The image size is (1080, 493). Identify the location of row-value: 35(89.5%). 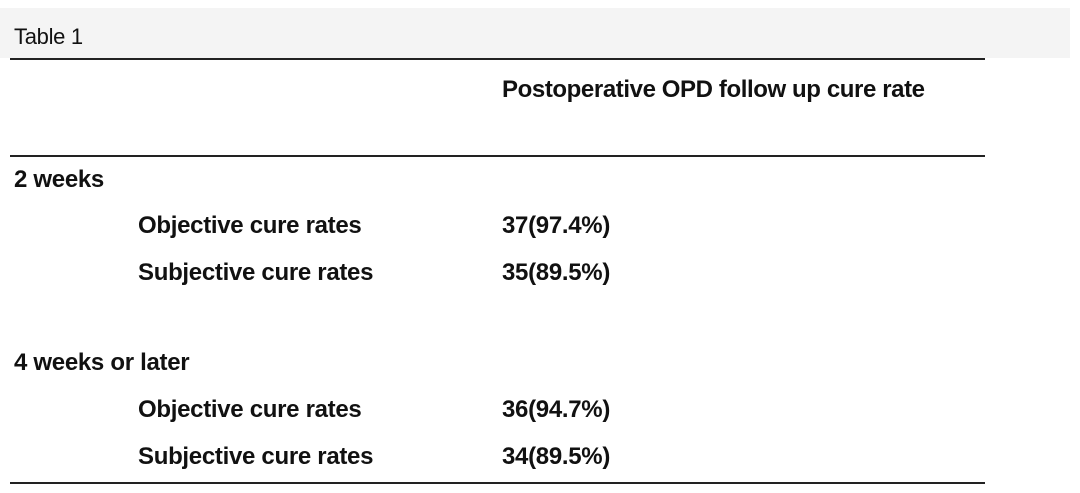
(556, 272).